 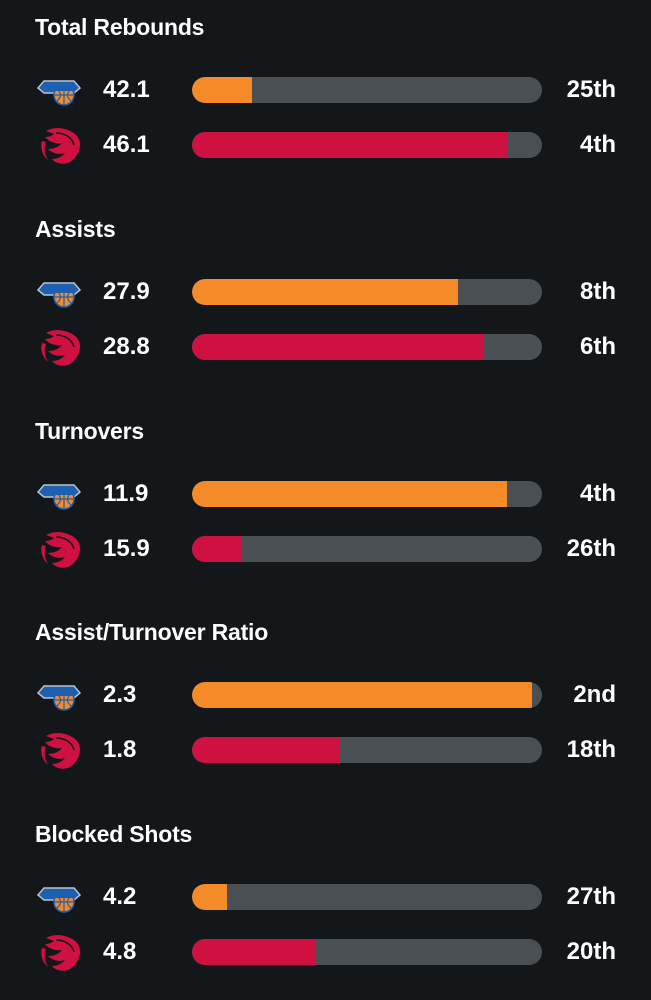 What do you see at coordinates (89, 431) in the screenshot?
I see `stat-title: Turnovers` at bounding box center [89, 431].